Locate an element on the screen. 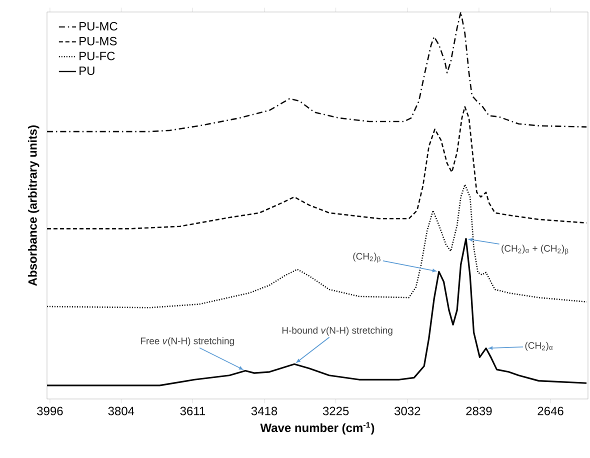 This screenshot has width=590, height=458. legend-label: PU-MS is located at coordinates (98, 41).